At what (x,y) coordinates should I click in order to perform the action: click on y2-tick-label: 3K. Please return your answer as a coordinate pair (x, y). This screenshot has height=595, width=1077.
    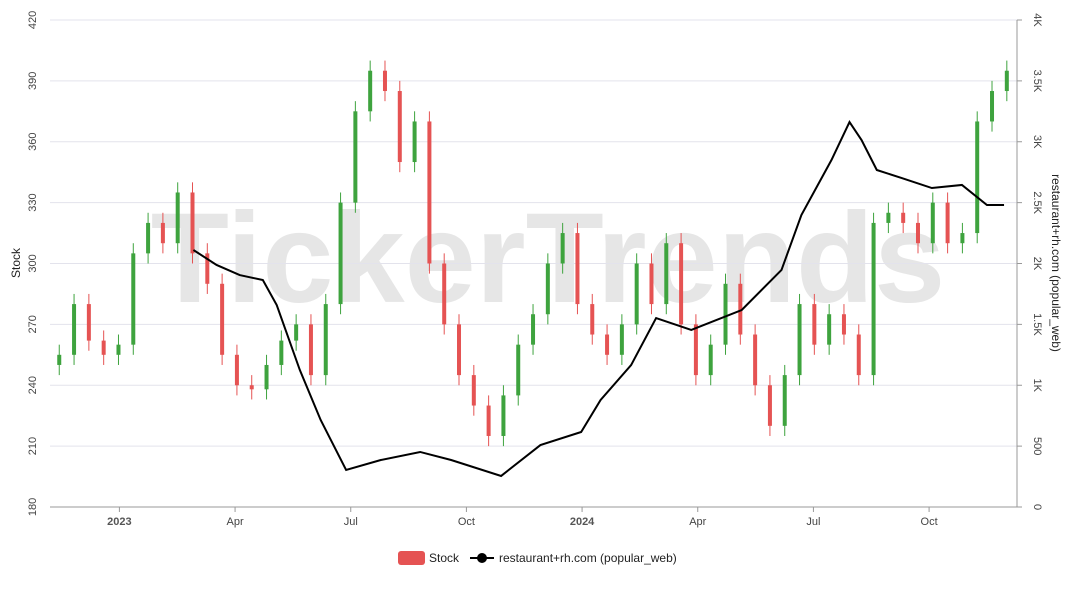
    Looking at the image, I should click on (1037, 142).